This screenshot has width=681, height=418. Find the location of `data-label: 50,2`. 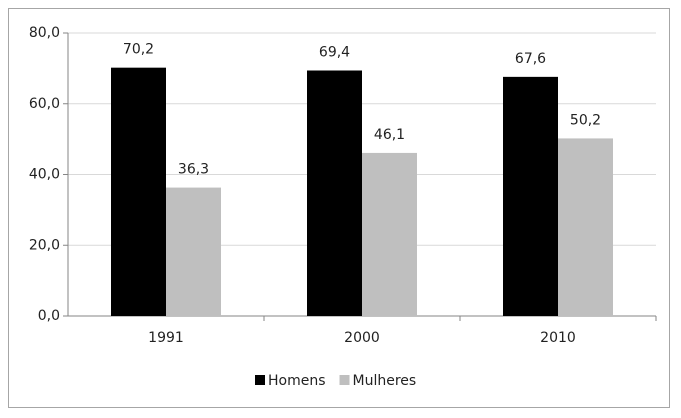

data-label: 50,2 is located at coordinates (585, 120).